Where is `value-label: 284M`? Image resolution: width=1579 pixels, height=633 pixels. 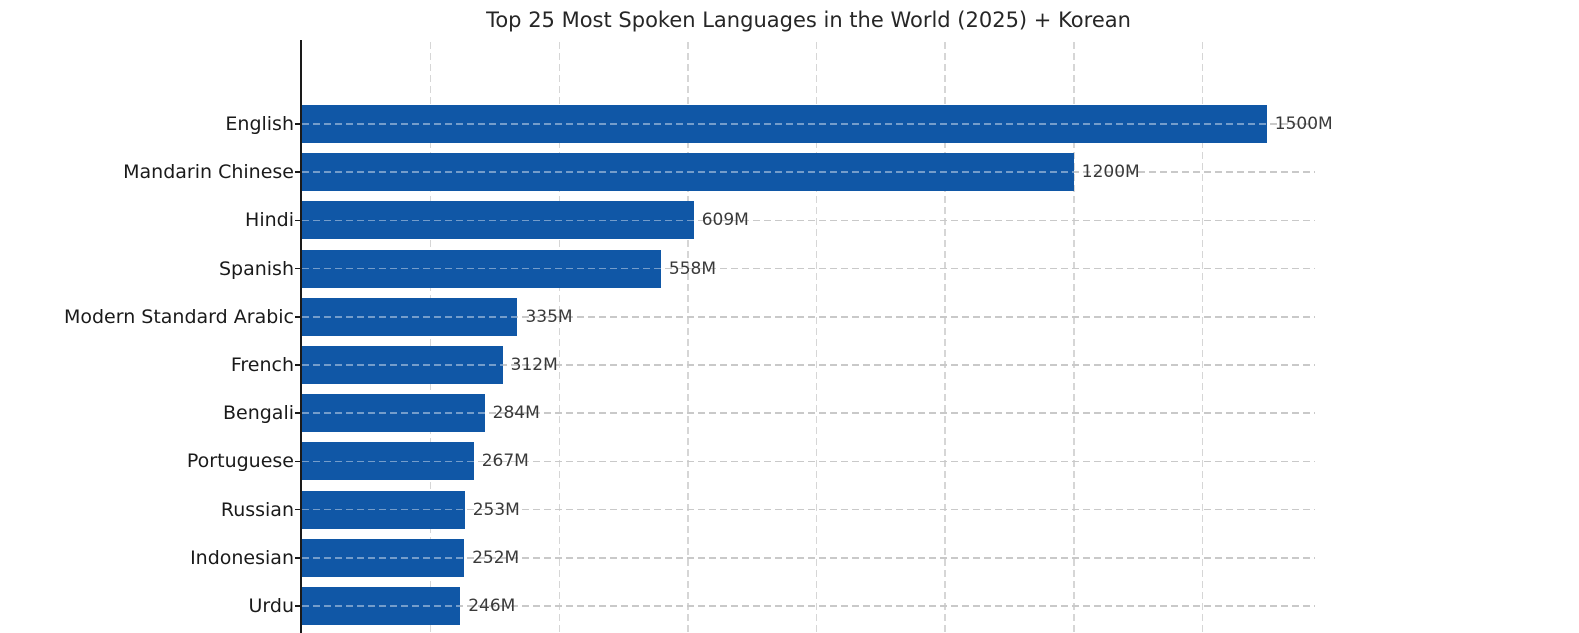 value-label: 284M is located at coordinates (516, 413).